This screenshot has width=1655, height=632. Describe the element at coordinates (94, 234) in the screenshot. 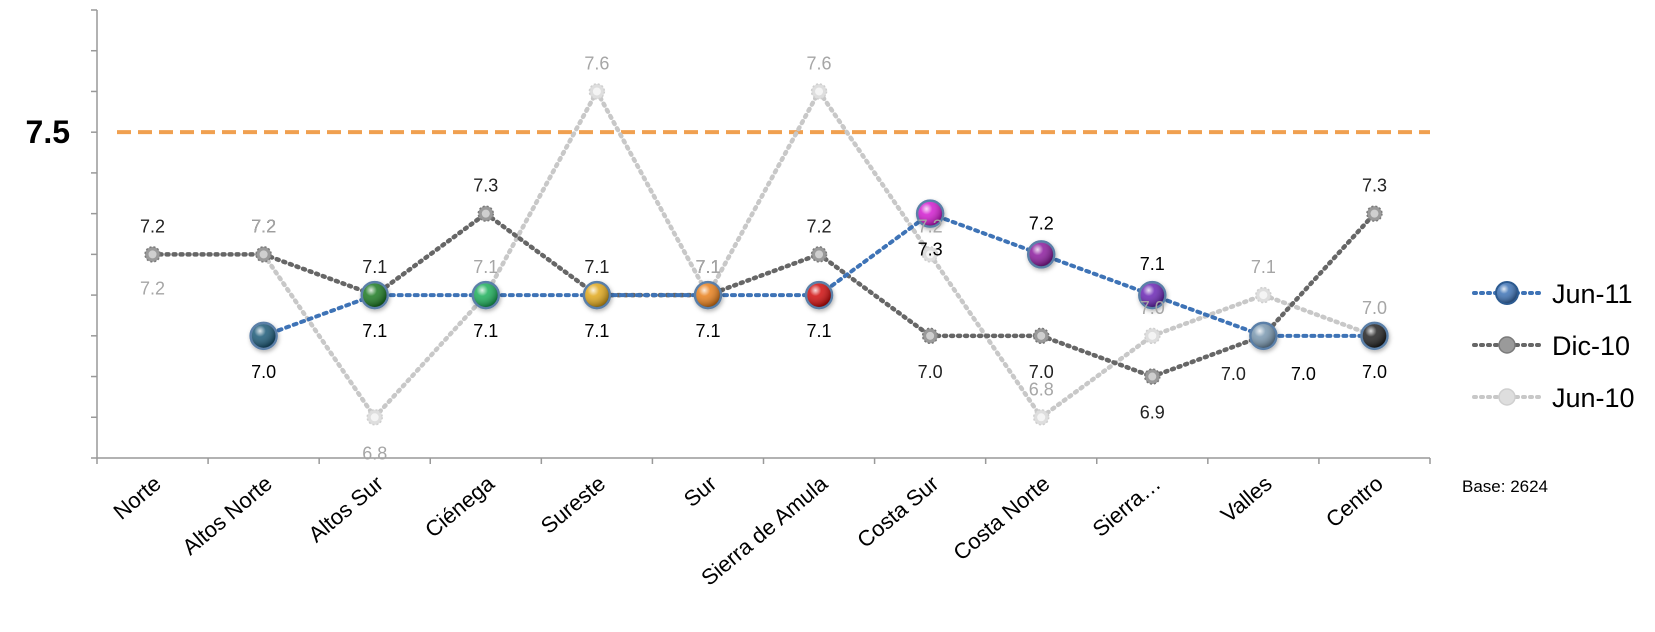

I see `y-axis-ticks` at that location.